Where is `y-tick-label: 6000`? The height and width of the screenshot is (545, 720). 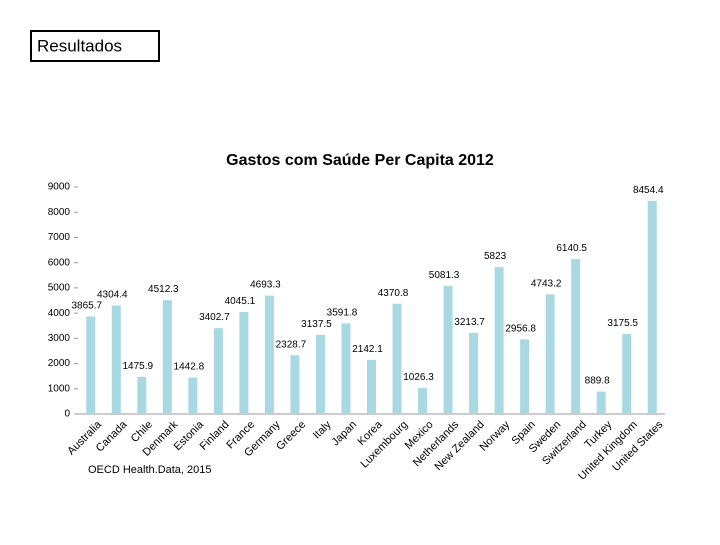 y-tick-label: 6000 is located at coordinates (59, 262).